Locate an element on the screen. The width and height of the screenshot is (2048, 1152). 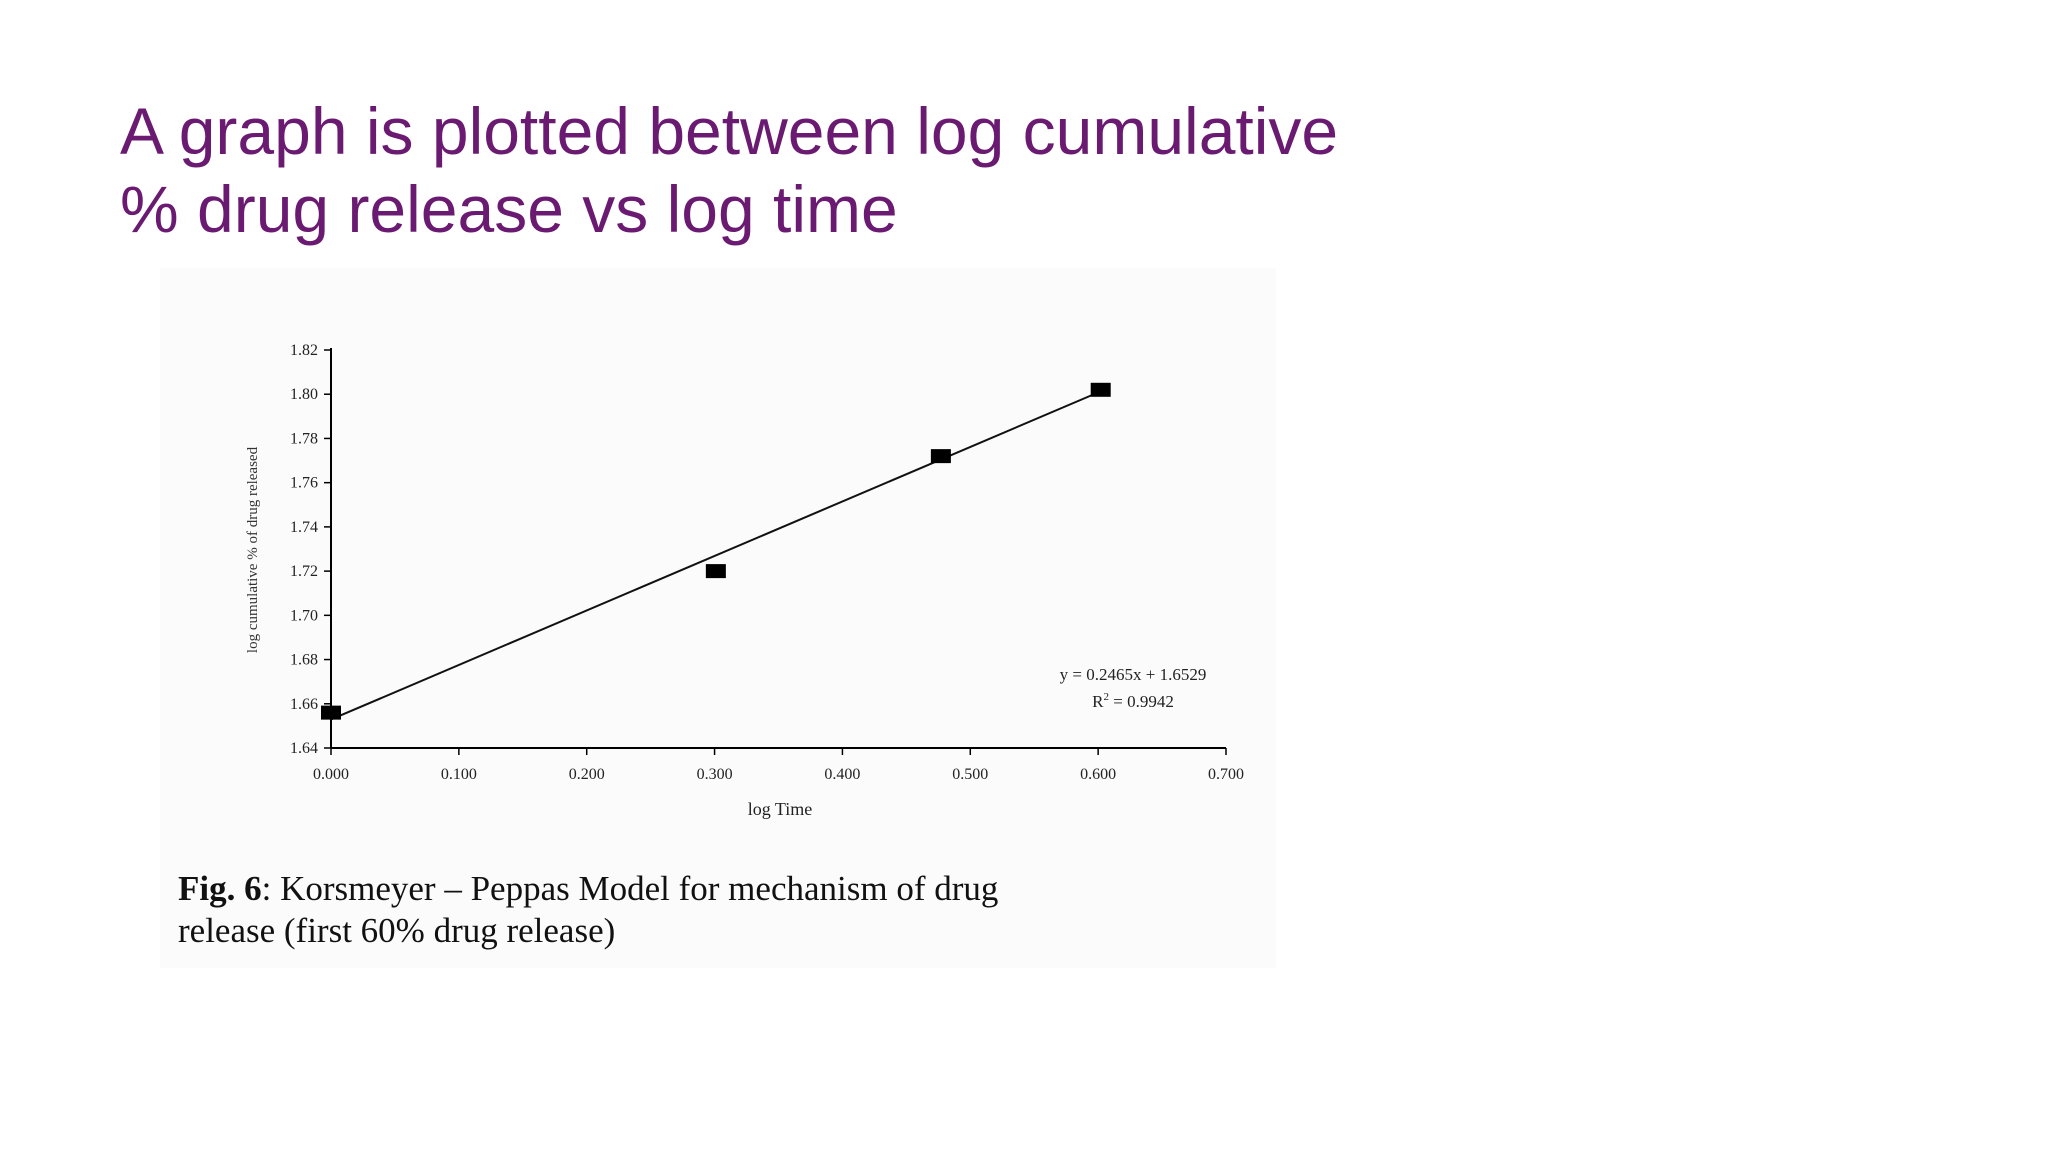
y-tick-label: 1.70 is located at coordinates (304, 615).